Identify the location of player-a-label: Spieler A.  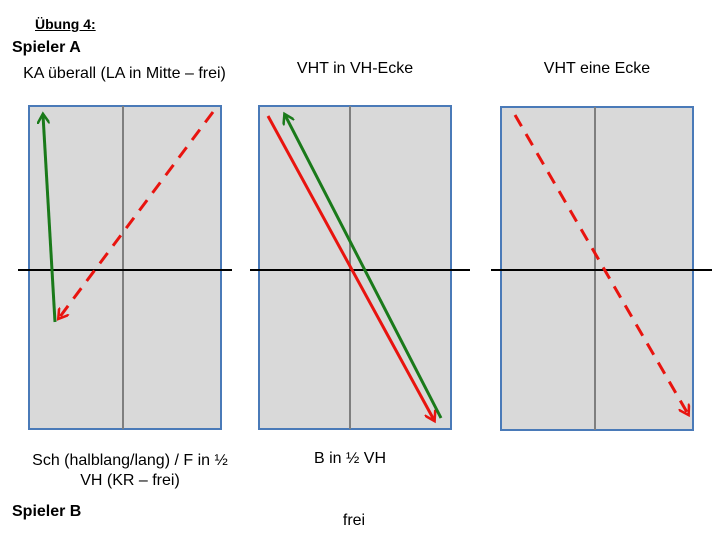
(46, 47).